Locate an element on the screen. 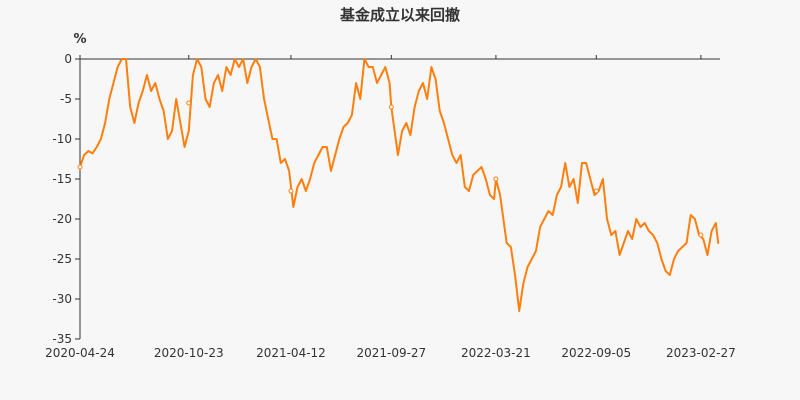 This screenshot has width=800, height=400. y-tick-label: 0 is located at coordinates (68, 59).